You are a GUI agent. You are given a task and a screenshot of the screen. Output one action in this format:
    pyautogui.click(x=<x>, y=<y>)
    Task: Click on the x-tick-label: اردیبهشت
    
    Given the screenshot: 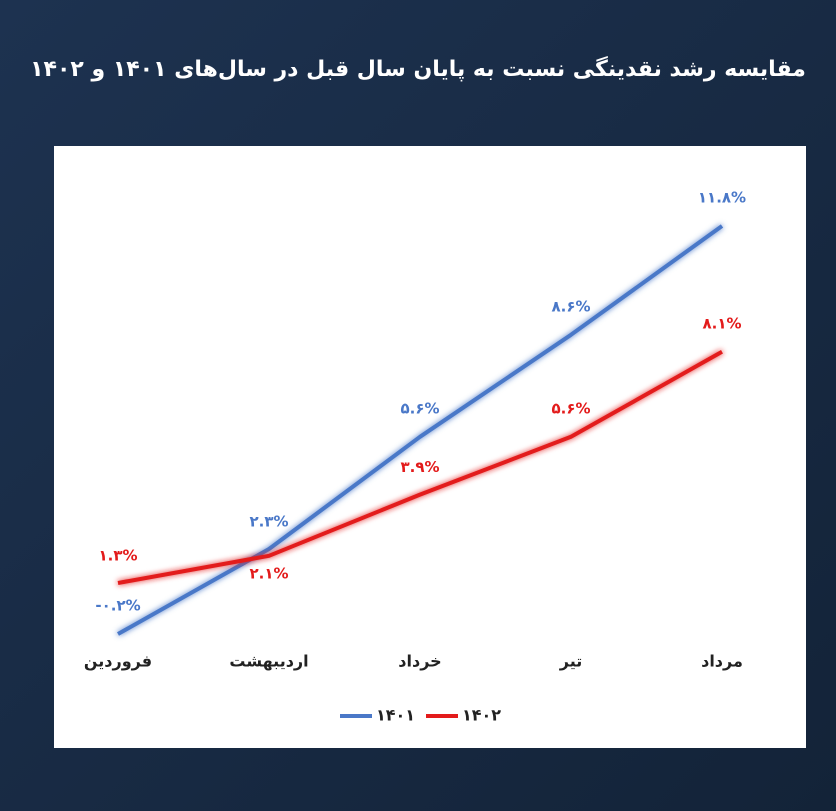 What is the action you would take?
    pyautogui.click(x=268, y=661)
    